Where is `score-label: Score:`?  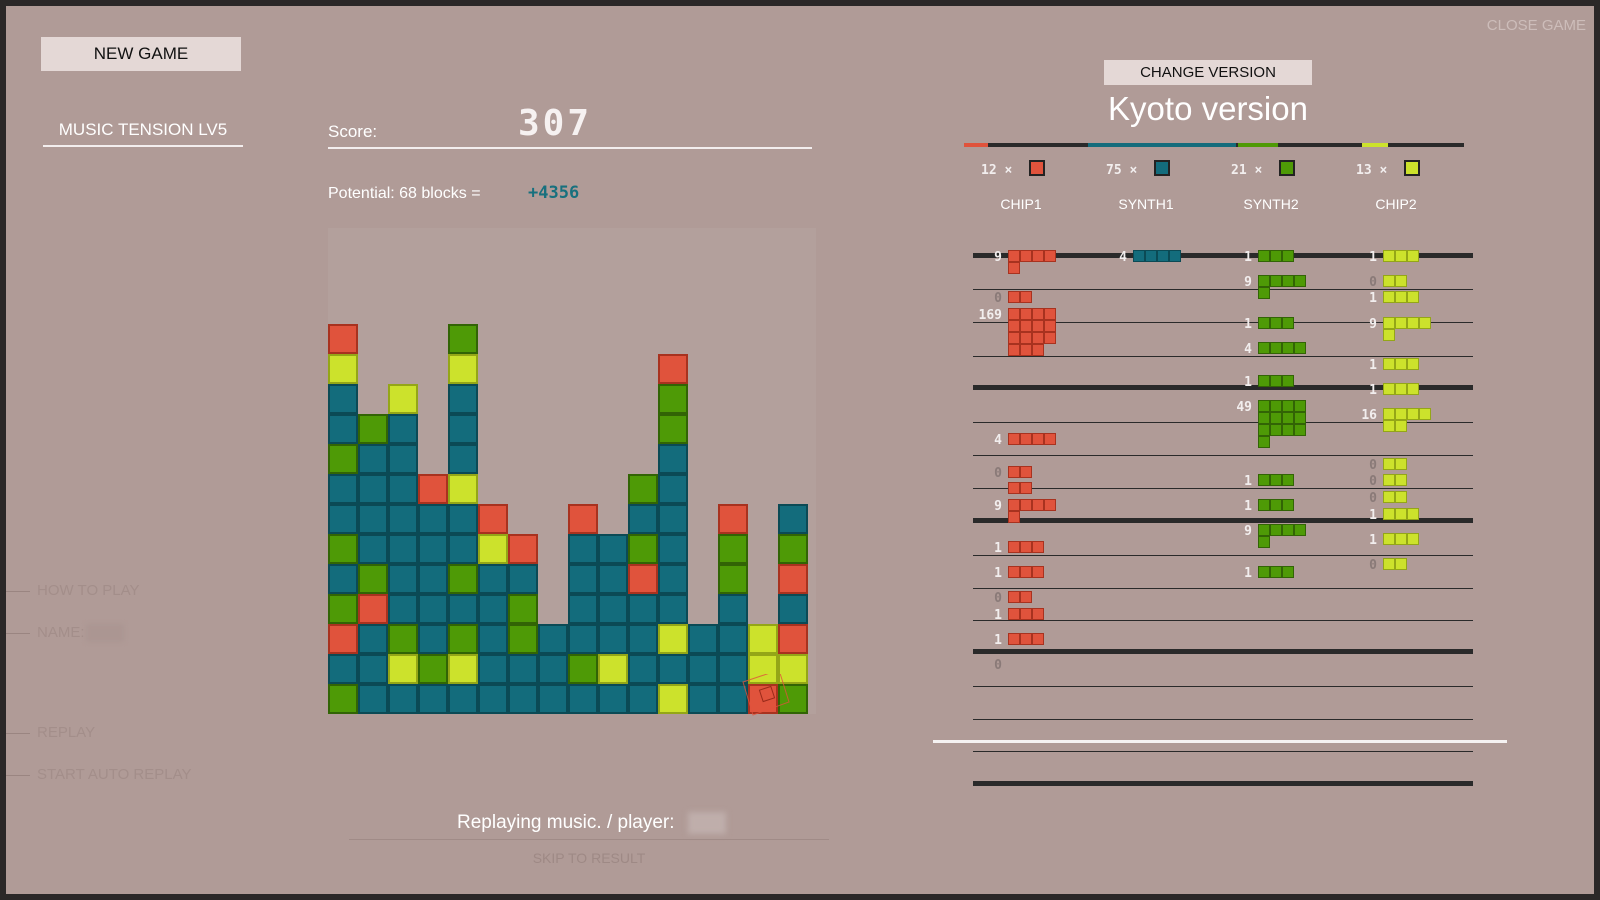 score-label: Score: is located at coordinates (353, 131).